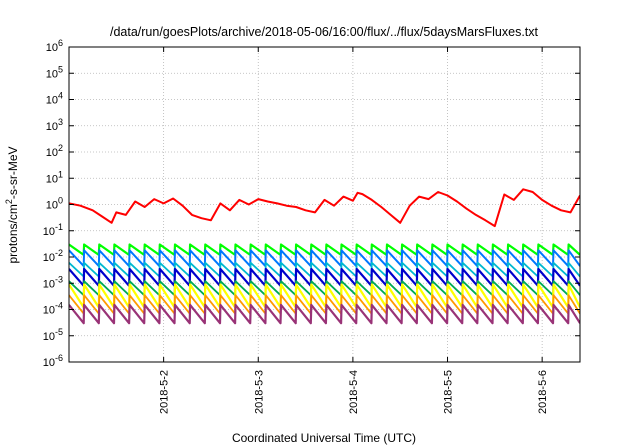  What do you see at coordinates (53, 335) in the screenshot?
I see `y-tick-label: 10⁻⁵` at bounding box center [53, 335].